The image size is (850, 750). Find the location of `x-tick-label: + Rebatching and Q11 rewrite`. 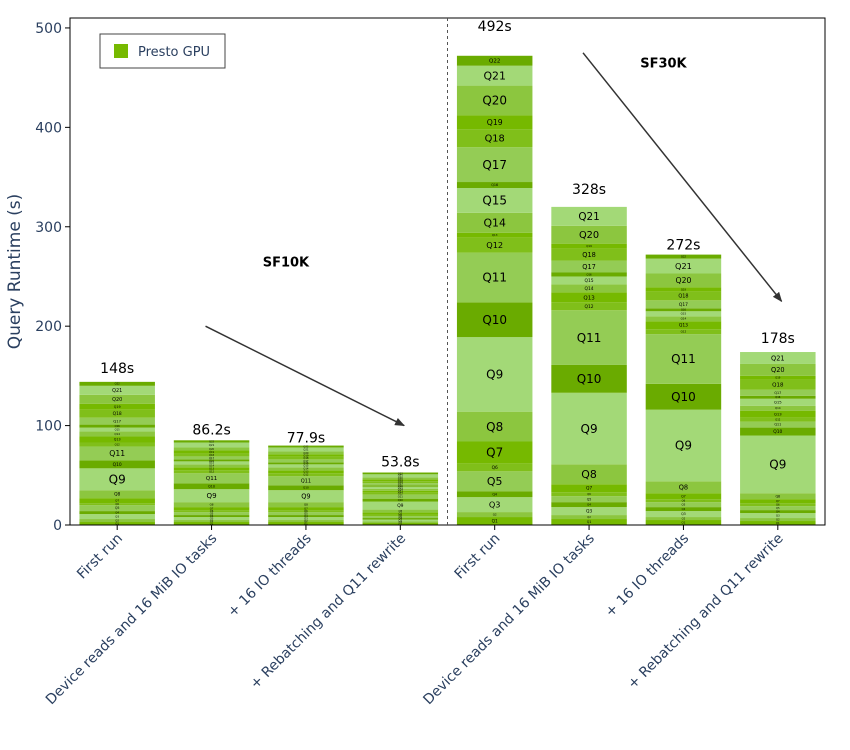

x-tick-label: + Rebatching and Q11 rewrite is located at coordinates (706, 612).